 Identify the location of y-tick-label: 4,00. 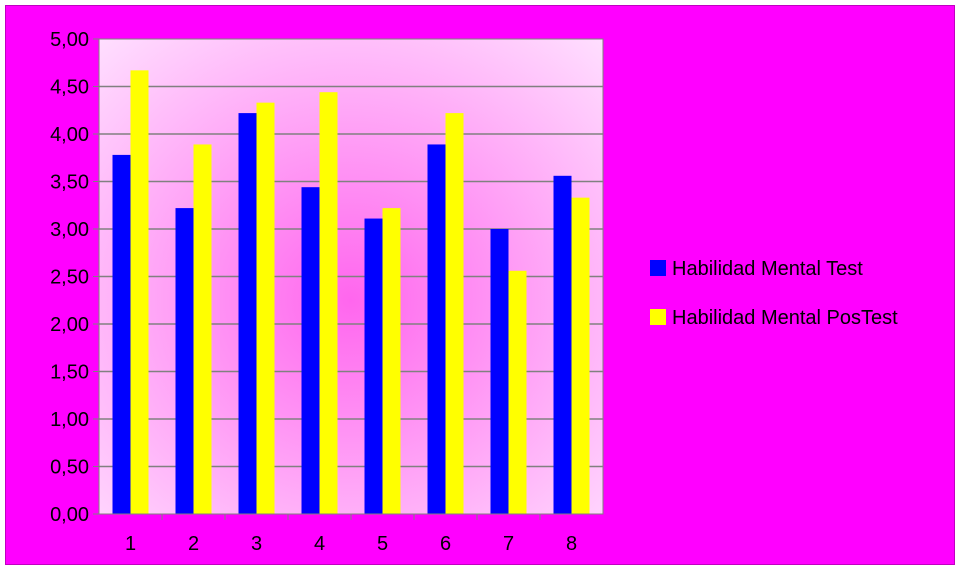
(69, 135).